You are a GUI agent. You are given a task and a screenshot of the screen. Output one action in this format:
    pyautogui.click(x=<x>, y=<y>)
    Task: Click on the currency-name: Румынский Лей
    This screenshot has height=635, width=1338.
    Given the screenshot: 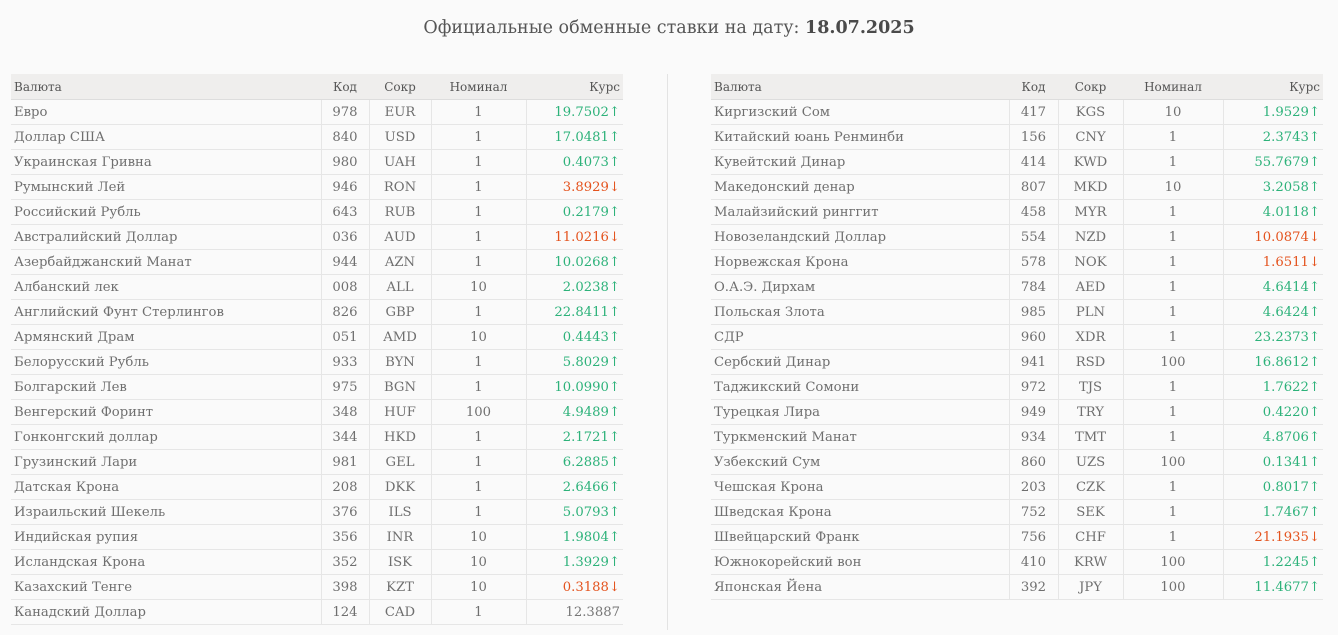 What is the action you would take?
    pyautogui.click(x=166, y=187)
    